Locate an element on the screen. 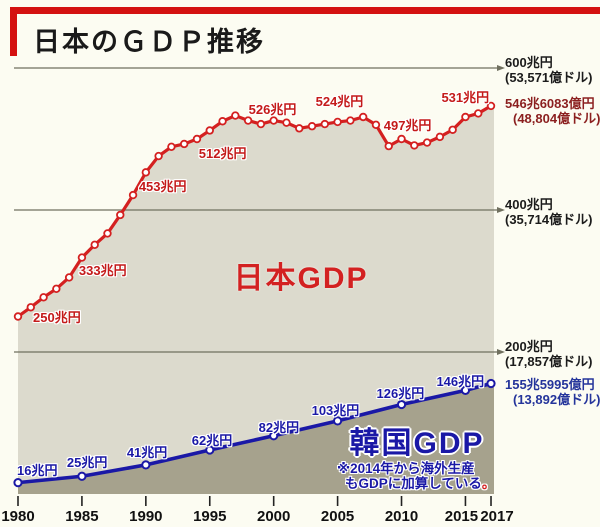 This screenshot has height=527, width=600. gridline-200-arrow is located at coordinates (501, 352).